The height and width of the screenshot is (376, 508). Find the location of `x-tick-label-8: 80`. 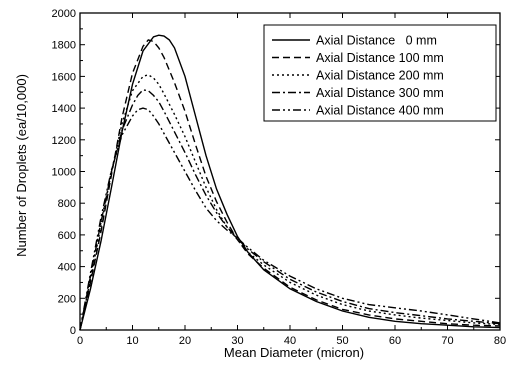

x-tick-label-8: 80 is located at coordinates (500, 341).